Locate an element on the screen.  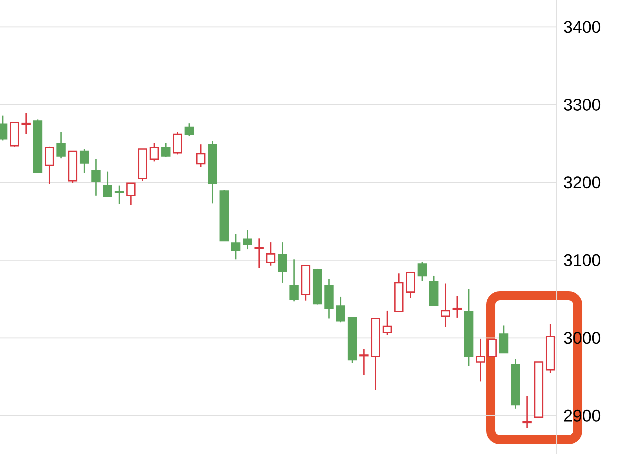
y-tick-label: 3200 is located at coordinates (582, 182).